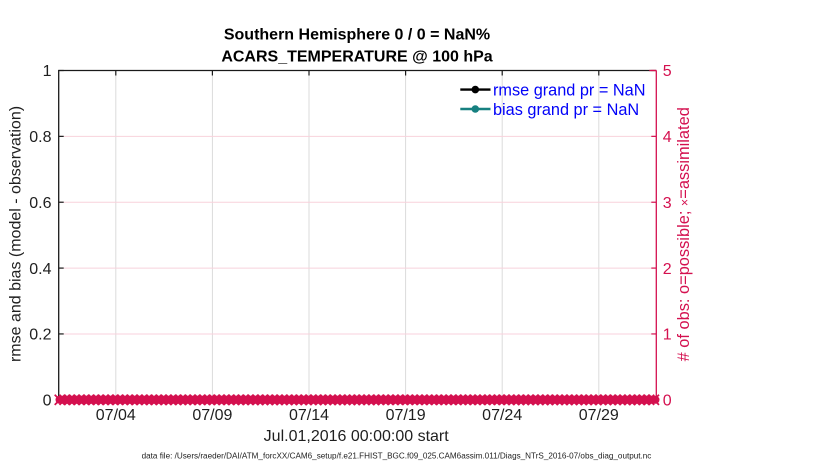 Image resolution: width=830 pixels, height=475 pixels. What do you see at coordinates (569, 91) in the screenshot?
I see `svg-text: rmse grand pr = NaN` at bounding box center [569, 91].